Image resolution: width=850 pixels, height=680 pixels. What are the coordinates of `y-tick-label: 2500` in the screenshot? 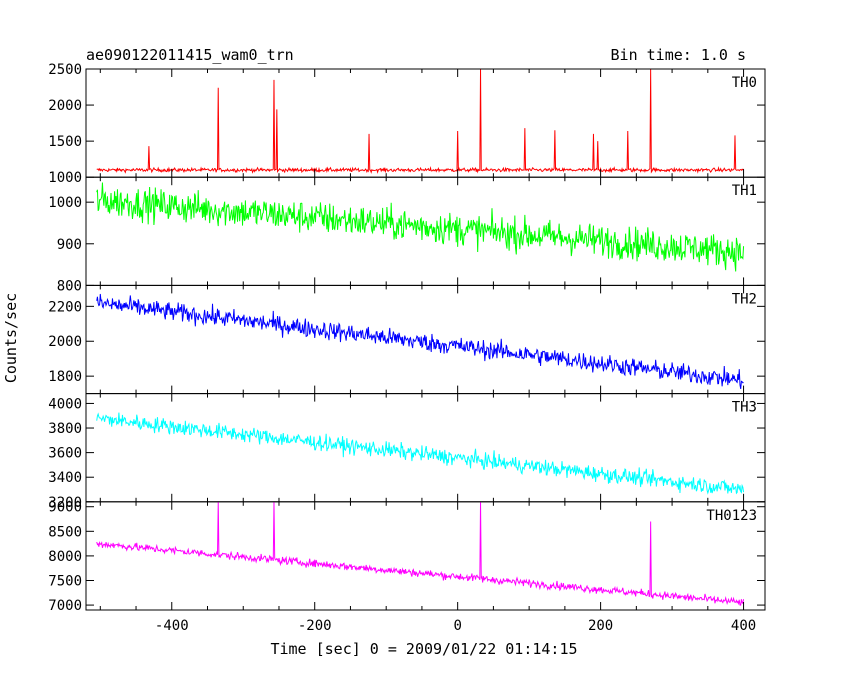 It's located at (65, 70).